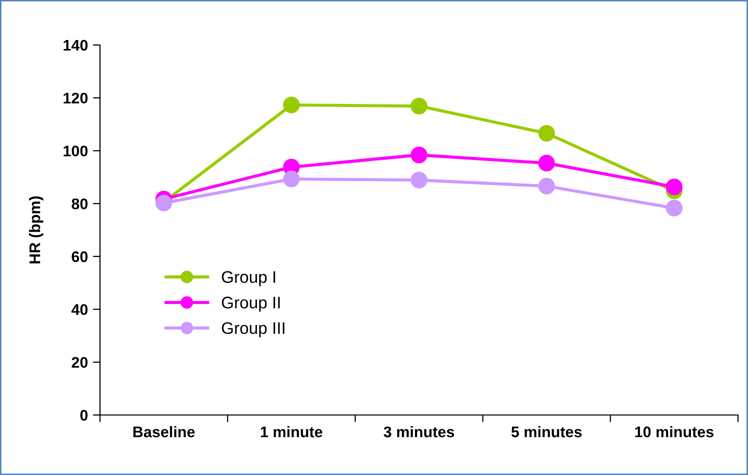 The width and height of the screenshot is (748, 475). Describe the element at coordinates (253, 330) in the screenshot. I see `legend-label: Group III` at that location.